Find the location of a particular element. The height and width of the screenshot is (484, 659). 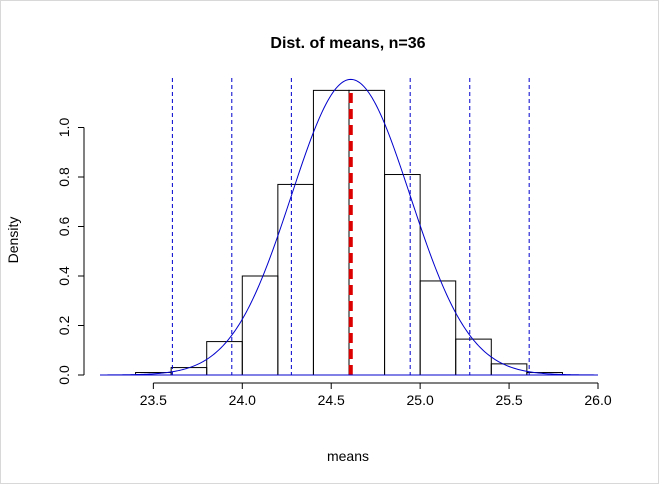

x-tick-label-1: 24.0 is located at coordinates (242, 400).